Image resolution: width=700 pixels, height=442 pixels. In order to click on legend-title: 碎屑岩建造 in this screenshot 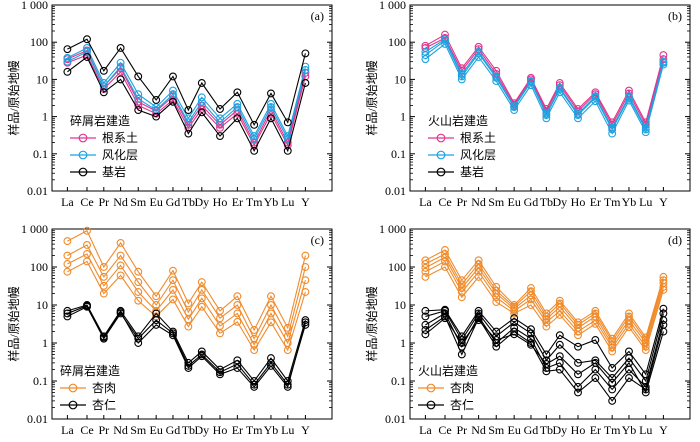, I will do `click(100, 120)`.